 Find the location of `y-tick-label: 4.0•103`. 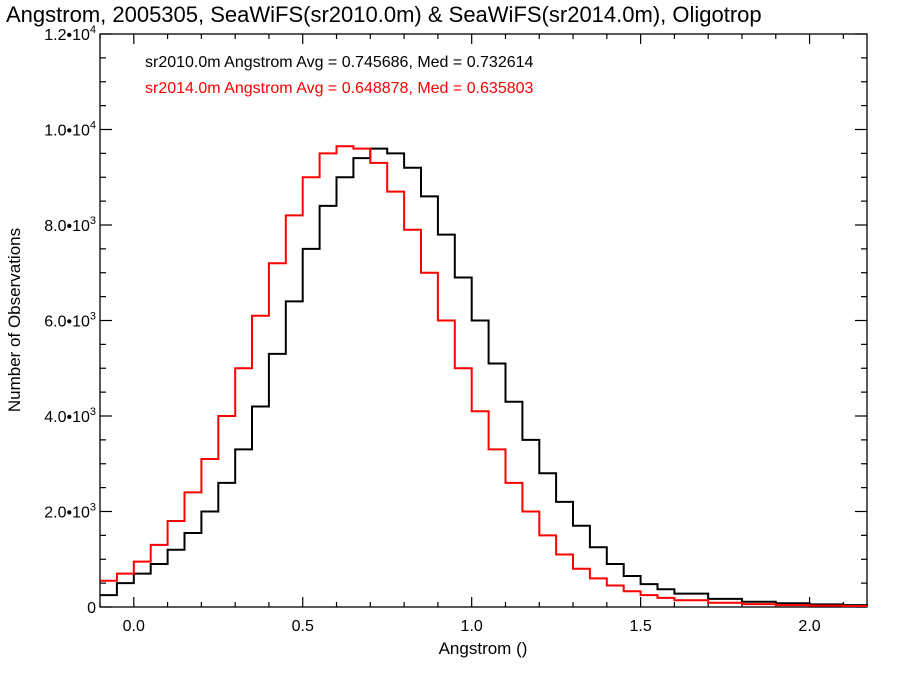

y-tick-label: 4.0•103 is located at coordinates (70, 416).